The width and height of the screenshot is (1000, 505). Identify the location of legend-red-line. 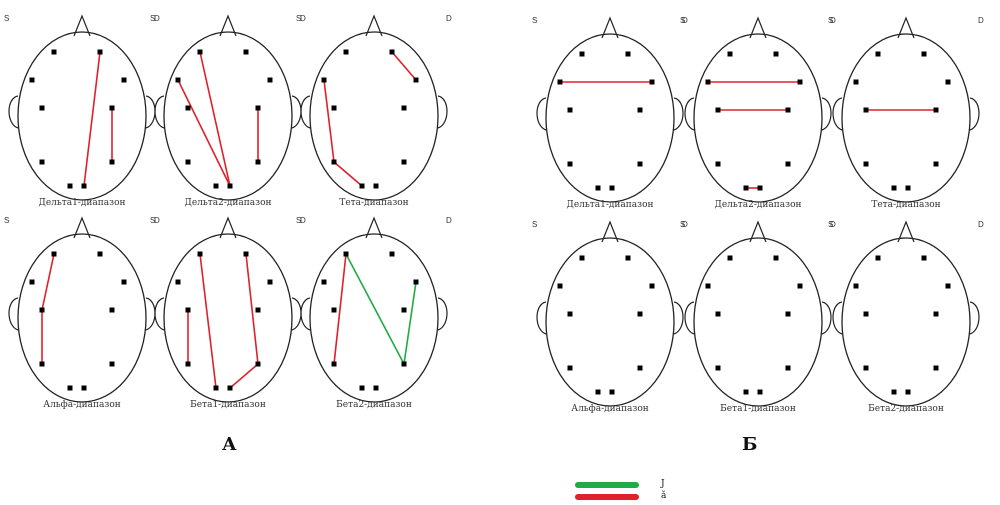
(607, 497).